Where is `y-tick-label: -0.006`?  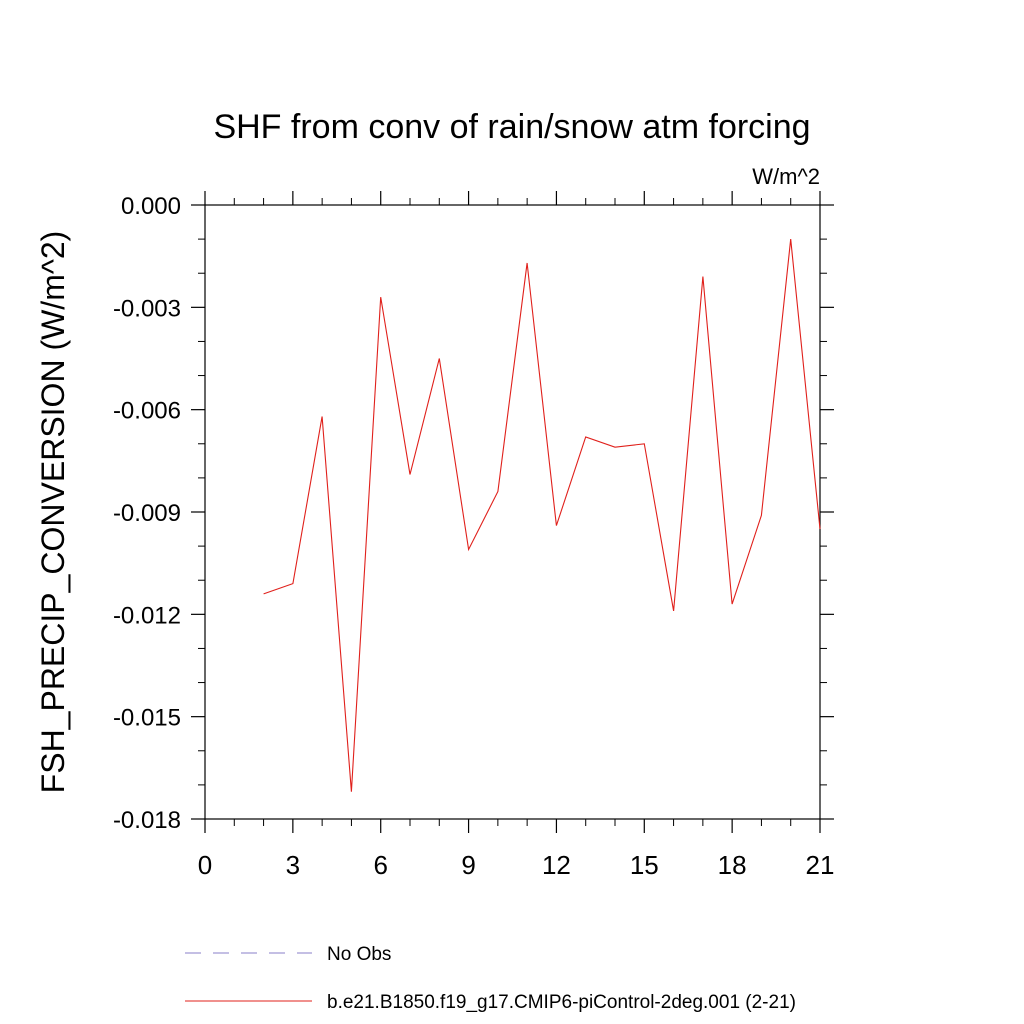
y-tick-label: -0.006 is located at coordinates (147, 411).